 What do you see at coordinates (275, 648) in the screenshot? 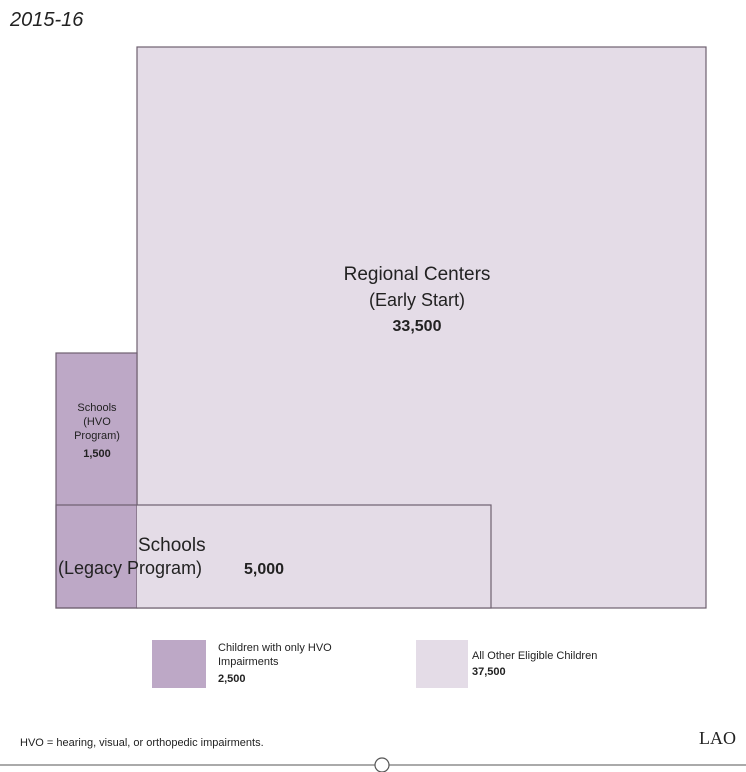
I see `legend-label: Children with only HVO` at bounding box center [275, 648].